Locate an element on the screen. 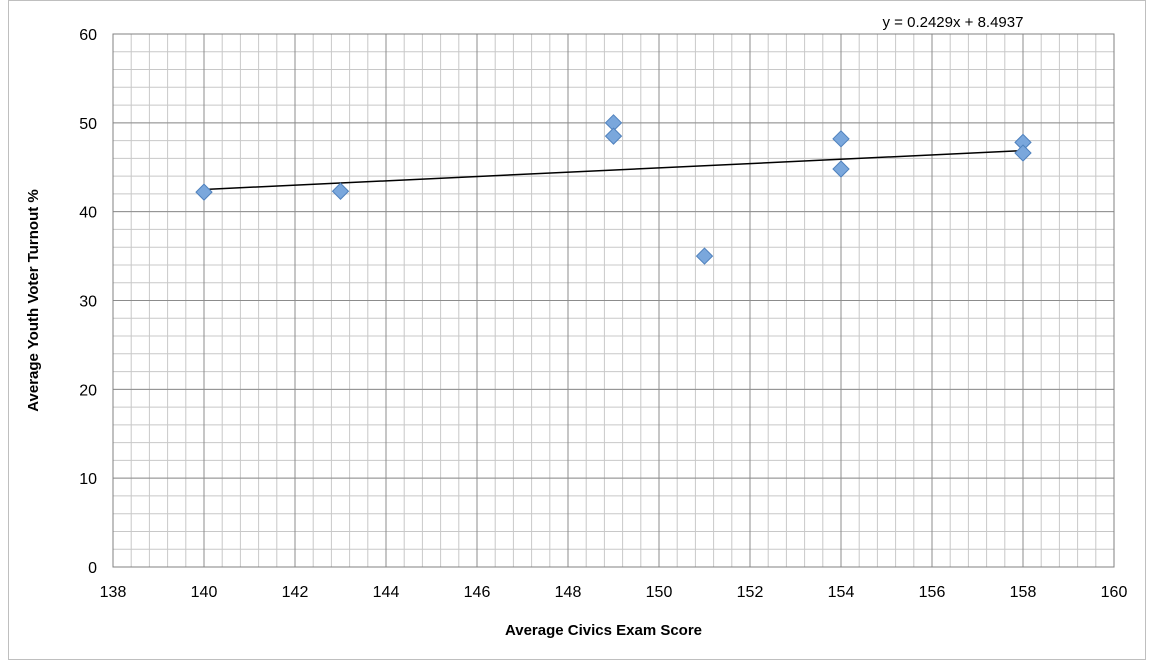  x-tick-label: 148 is located at coordinates (568, 592).